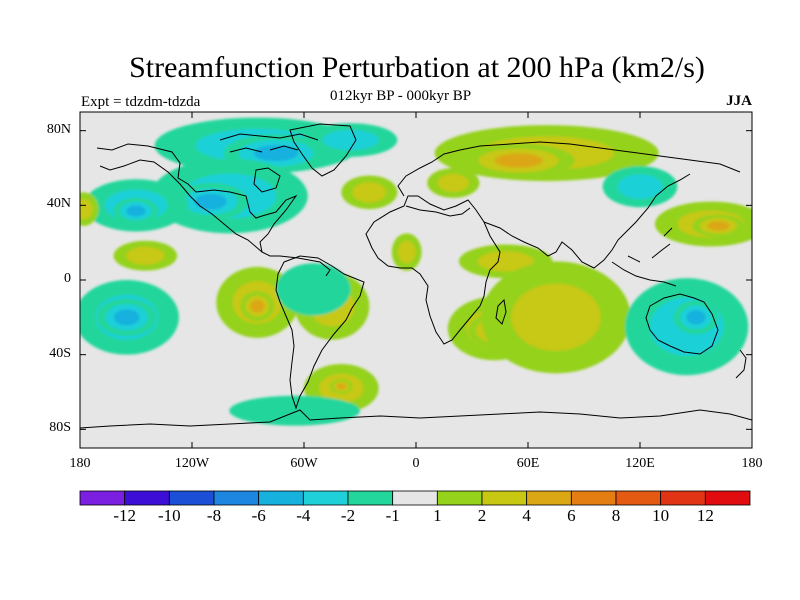 Image resolution: width=800 pixels, height=600 pixels. I want to click on coastline-arctic-islands, so click(269, 143).